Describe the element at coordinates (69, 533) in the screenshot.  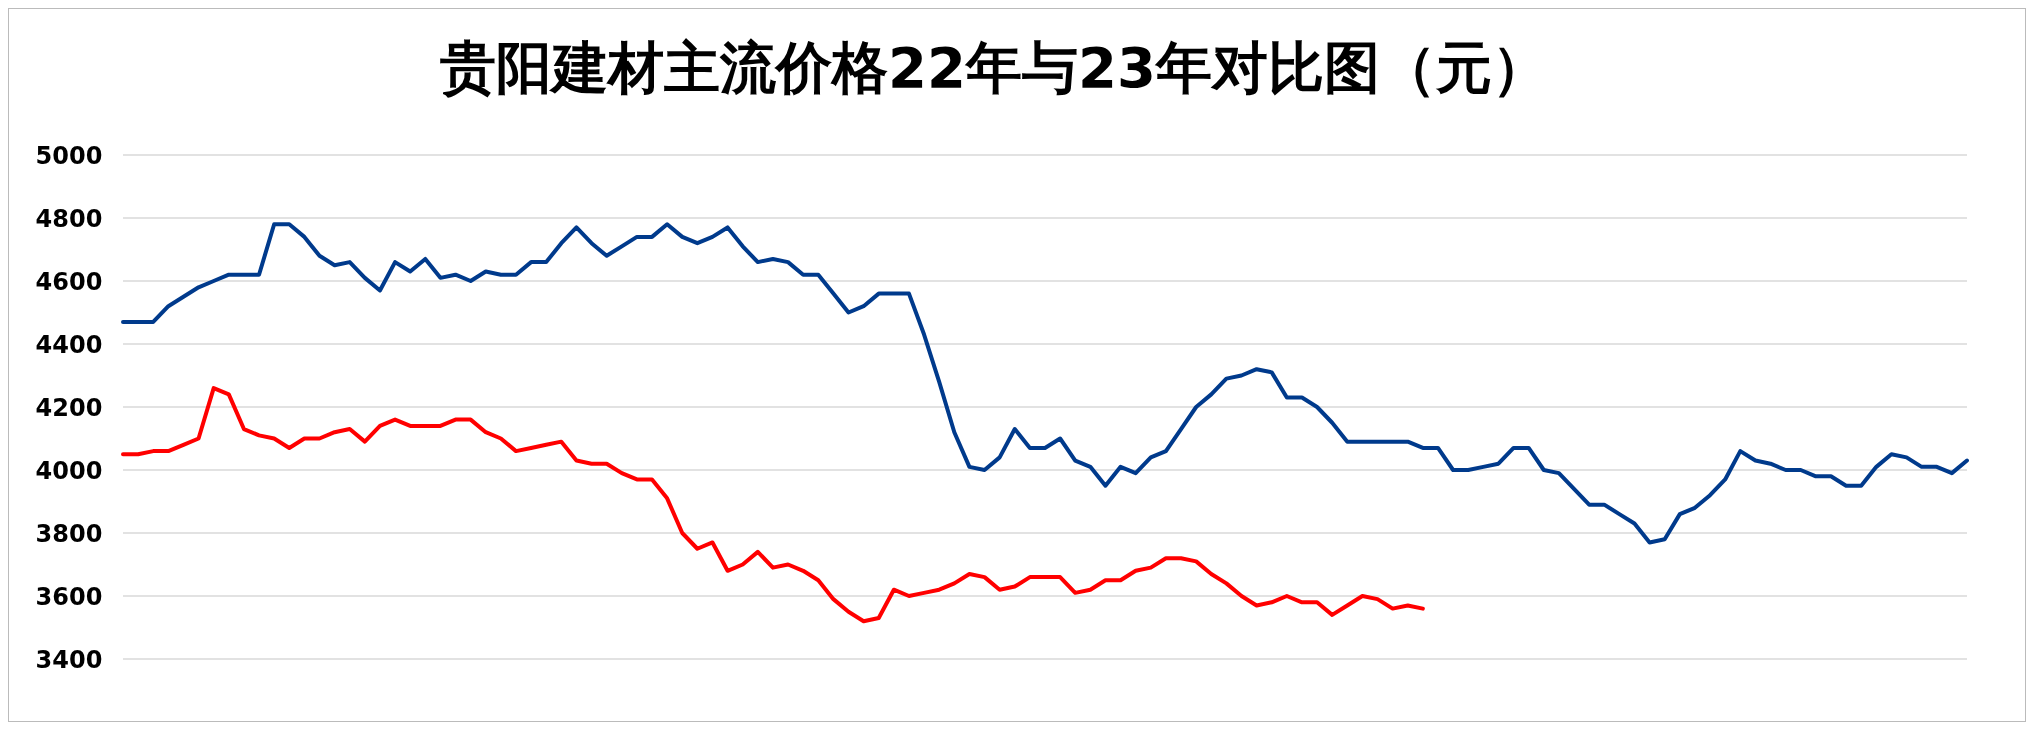
I see `y-tick-label: 3800` at that location.